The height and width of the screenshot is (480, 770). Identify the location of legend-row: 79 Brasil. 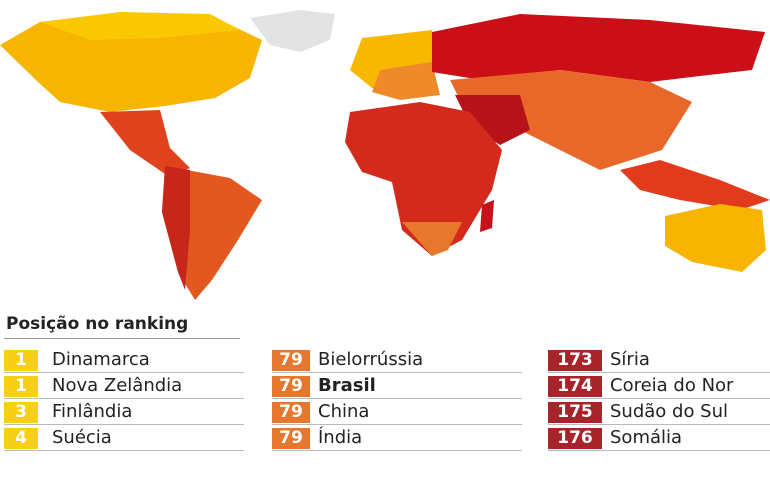
(397, 386).